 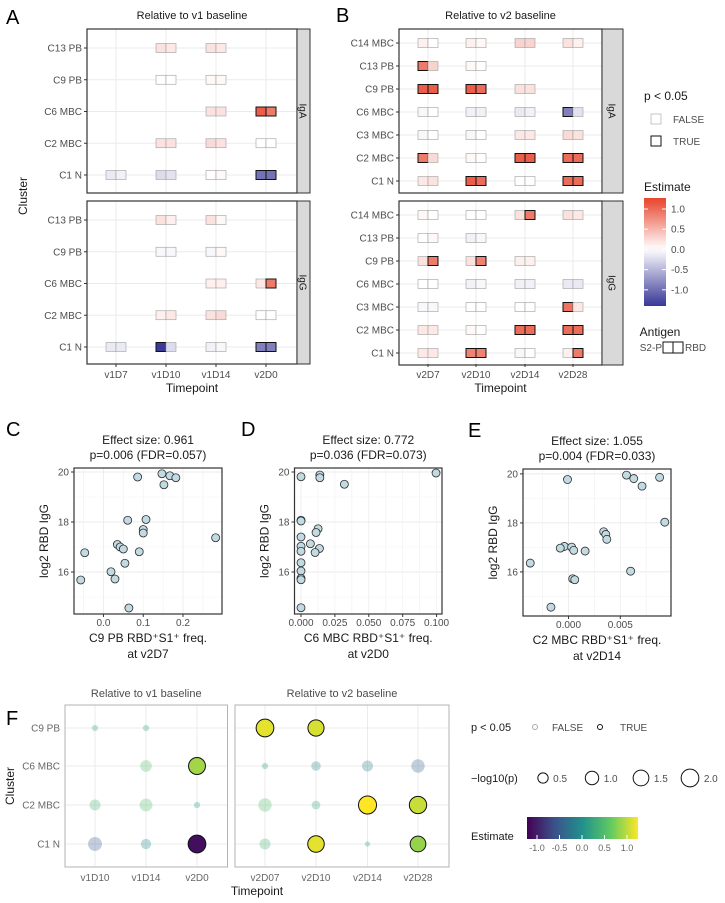 I want to click on x-tick-label: 0.005, so click(x=620, y=625).